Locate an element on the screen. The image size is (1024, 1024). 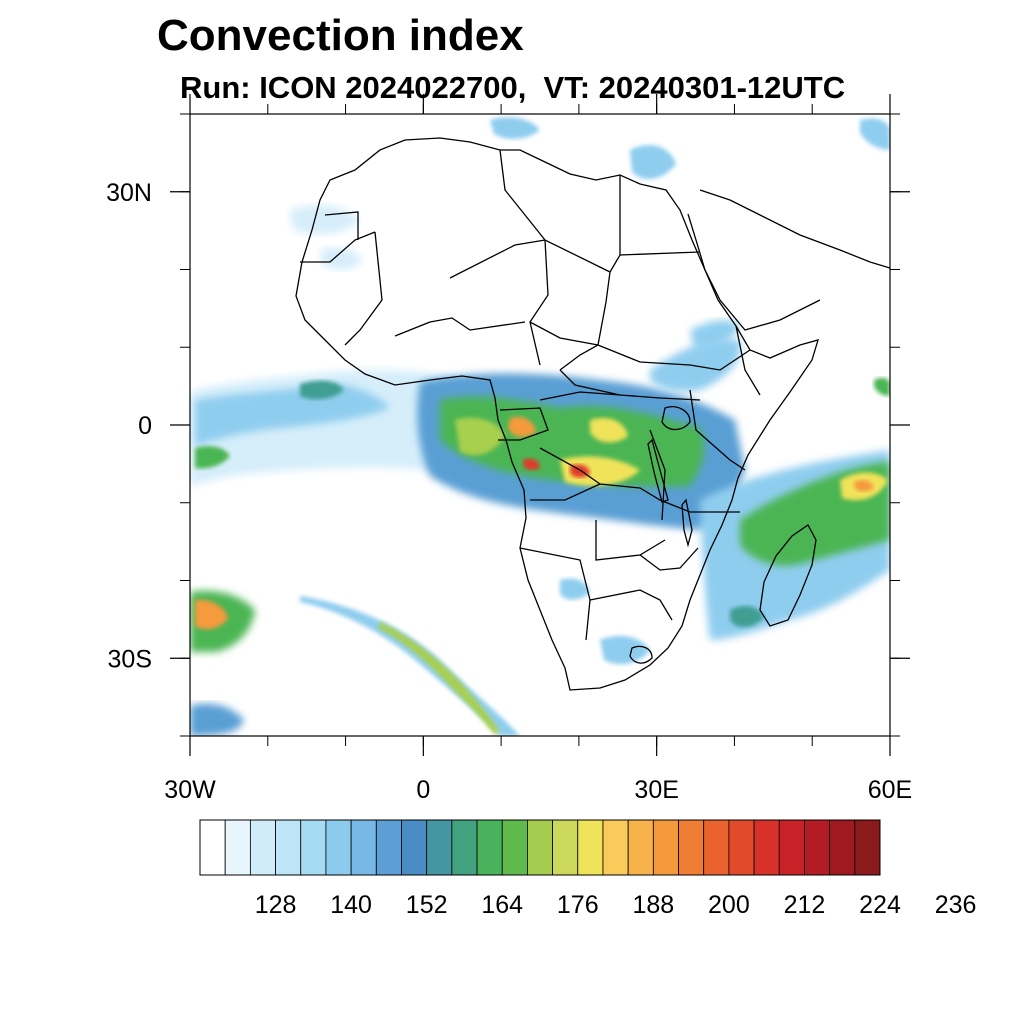
colorbar-label: 236 is located at coordinates (956, 905).